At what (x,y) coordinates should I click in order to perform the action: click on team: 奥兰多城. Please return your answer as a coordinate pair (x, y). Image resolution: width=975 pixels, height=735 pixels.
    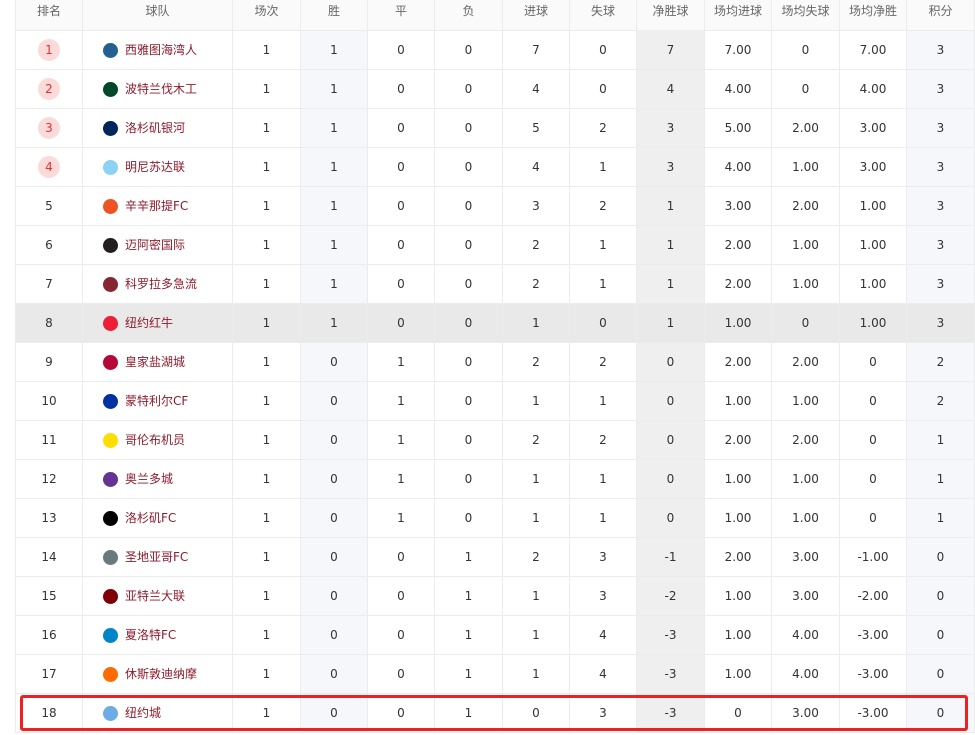
    Looking at the image, I should click on (167, 479).